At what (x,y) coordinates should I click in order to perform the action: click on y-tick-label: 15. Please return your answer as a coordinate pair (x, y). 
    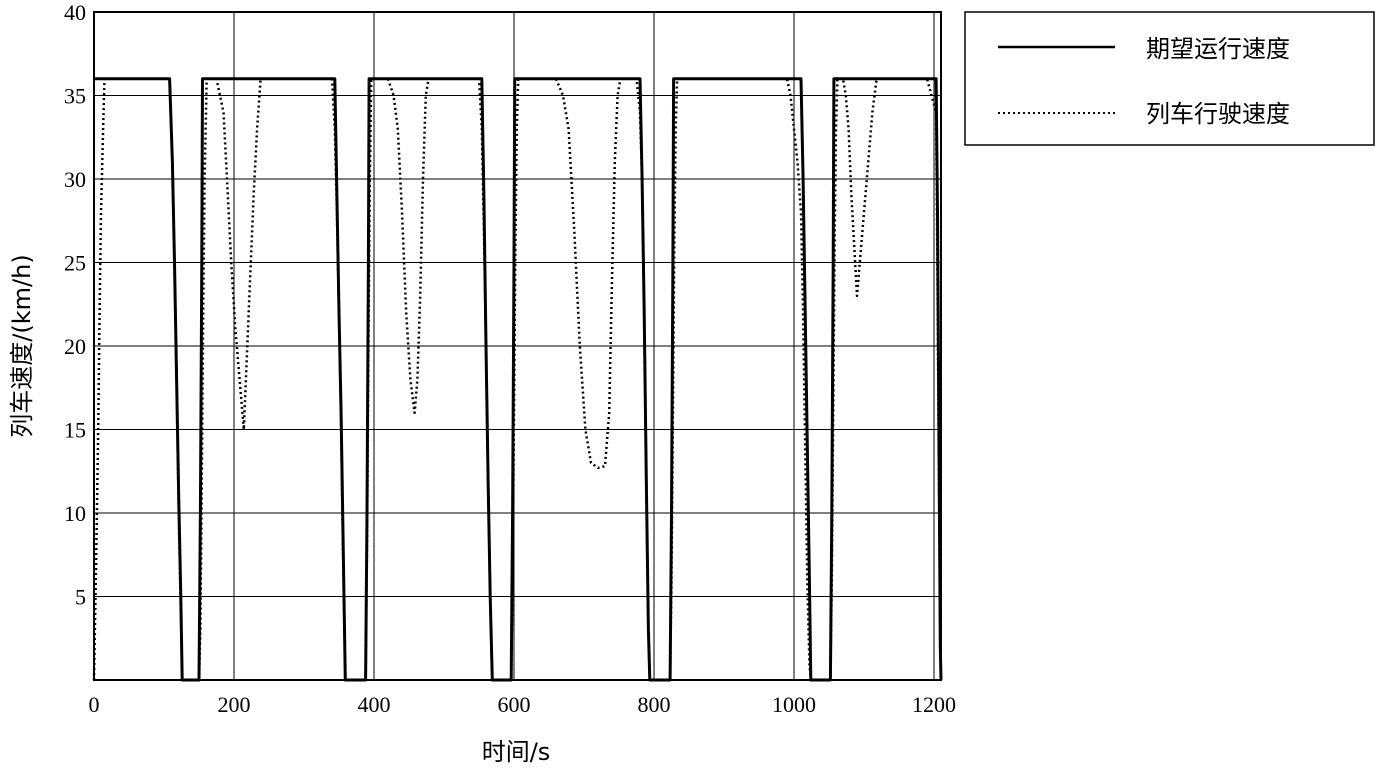
    Looking at the image, I should click on (75, 430).